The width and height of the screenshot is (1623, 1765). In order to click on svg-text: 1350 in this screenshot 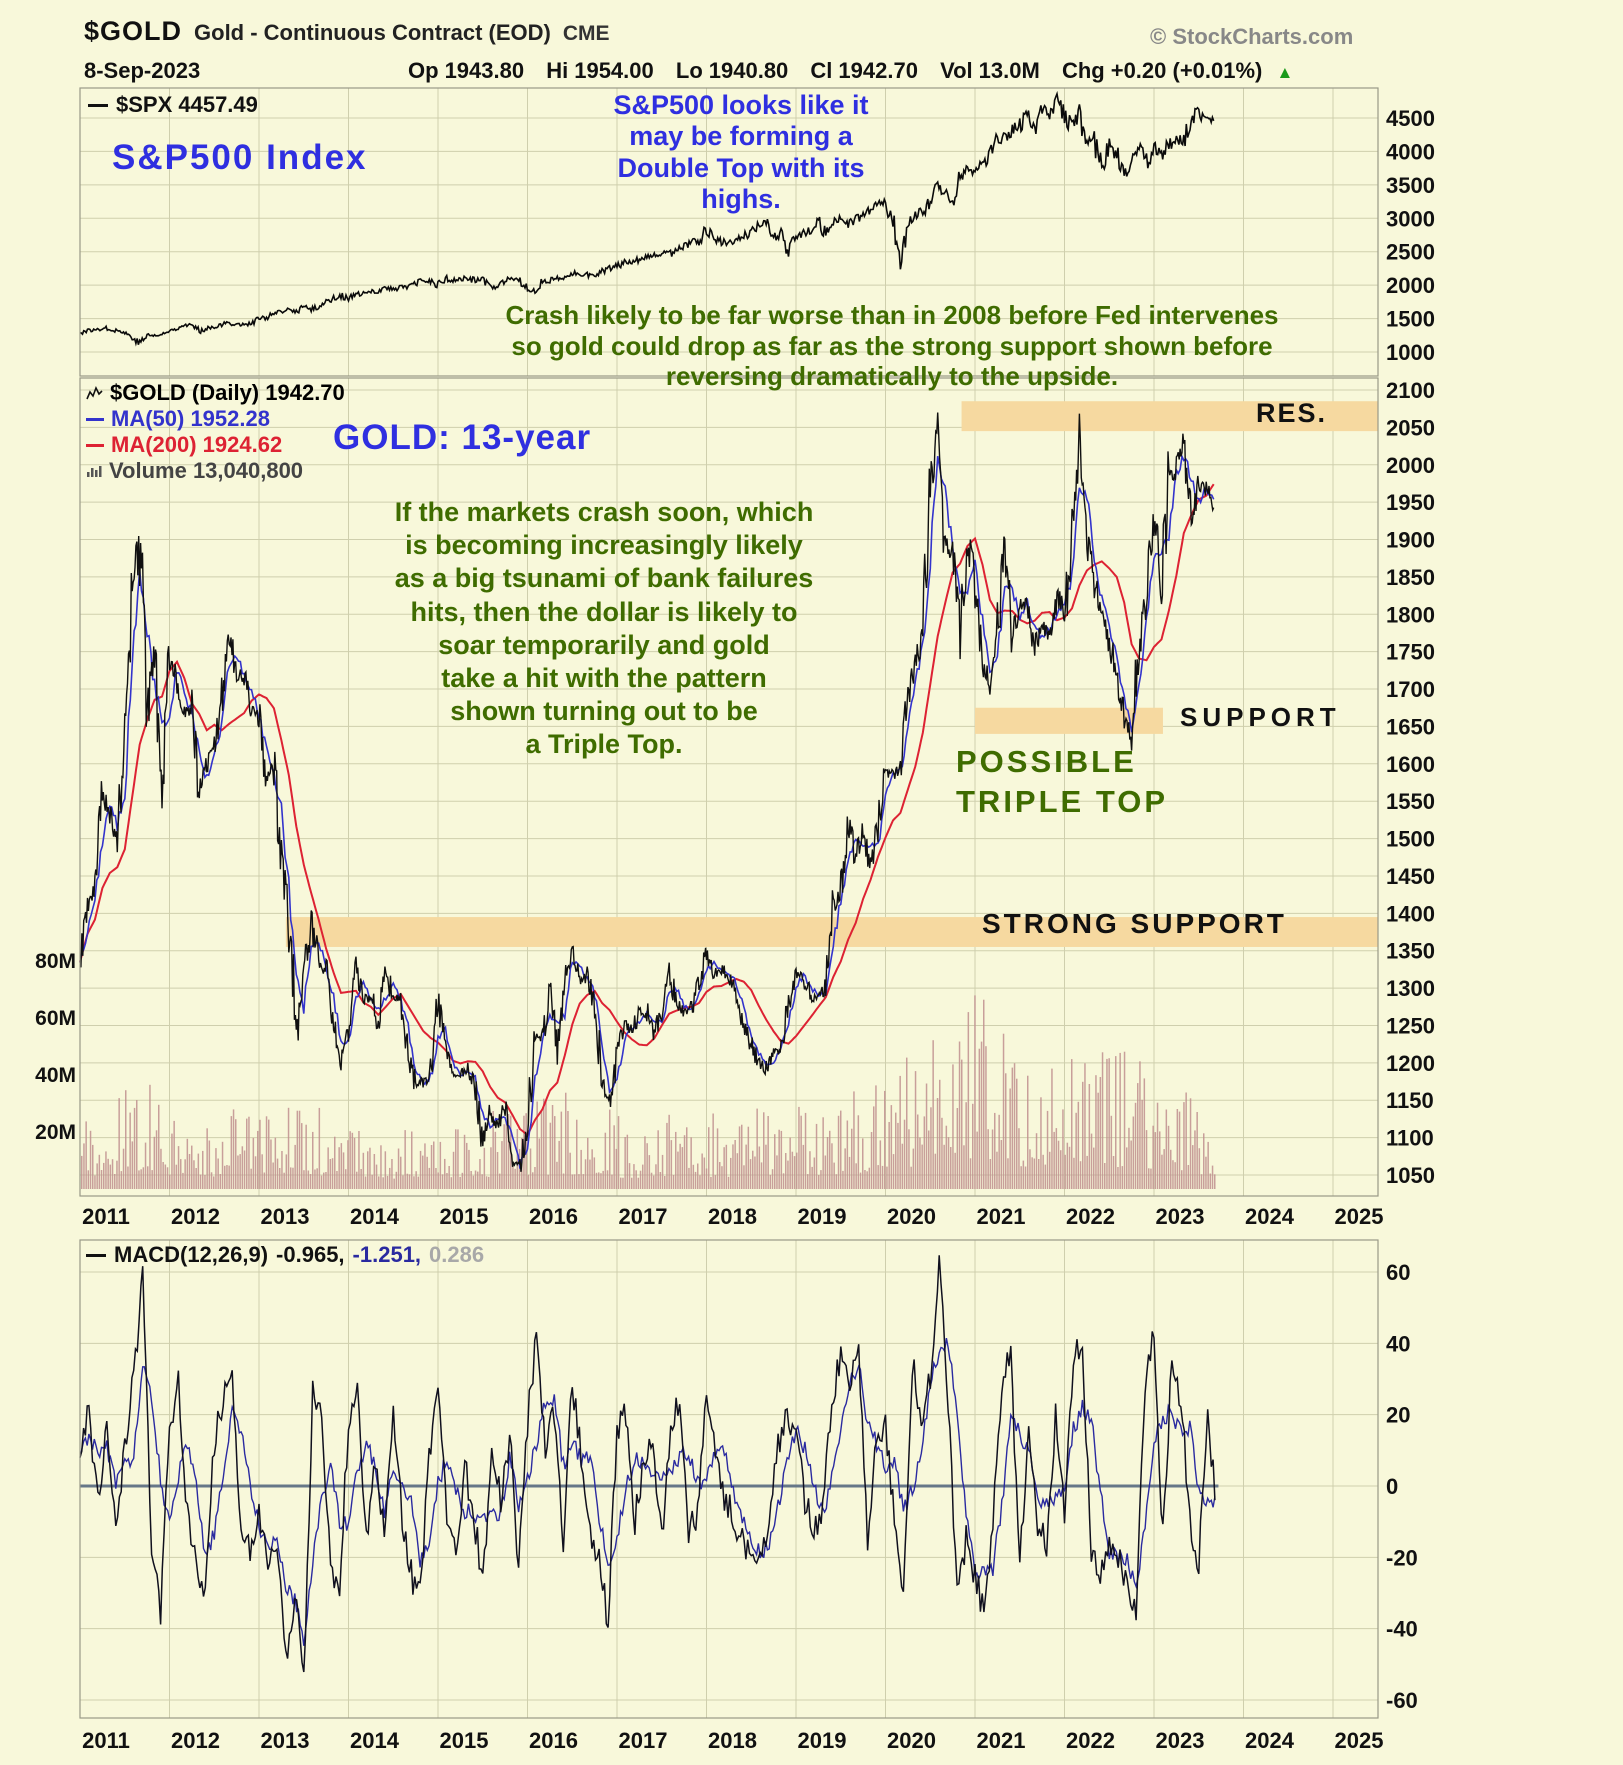, I will do `click(1410, 951)`.